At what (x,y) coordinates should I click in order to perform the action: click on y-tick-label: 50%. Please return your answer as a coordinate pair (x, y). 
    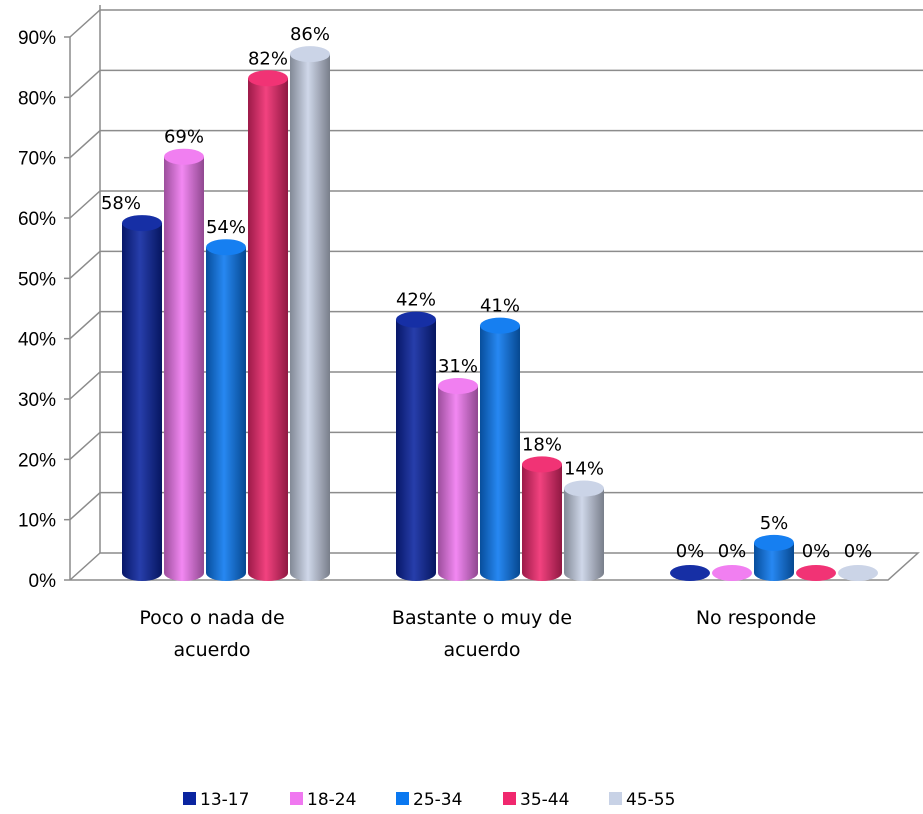
    Looking at the image, I should click on (37, 279).